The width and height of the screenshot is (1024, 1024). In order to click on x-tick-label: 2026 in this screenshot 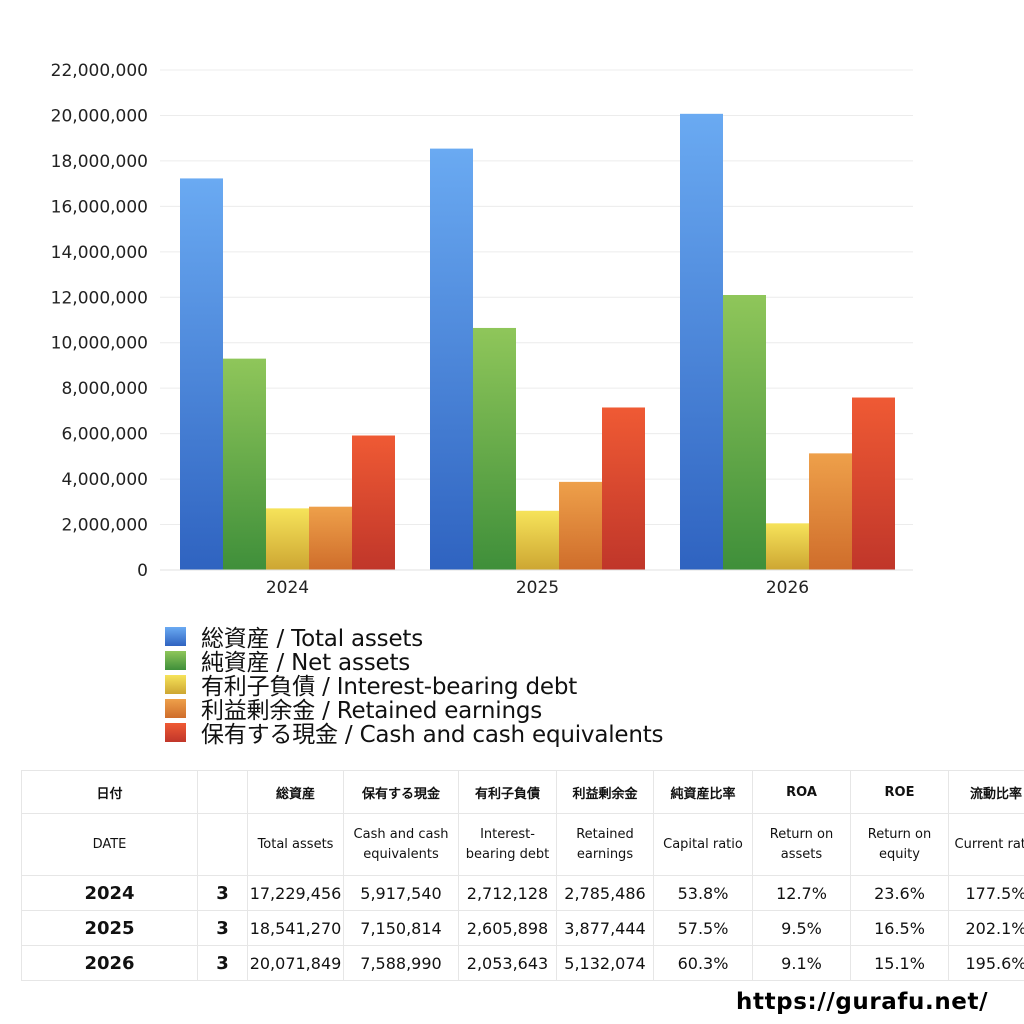, I will do `click(787, 588)`.